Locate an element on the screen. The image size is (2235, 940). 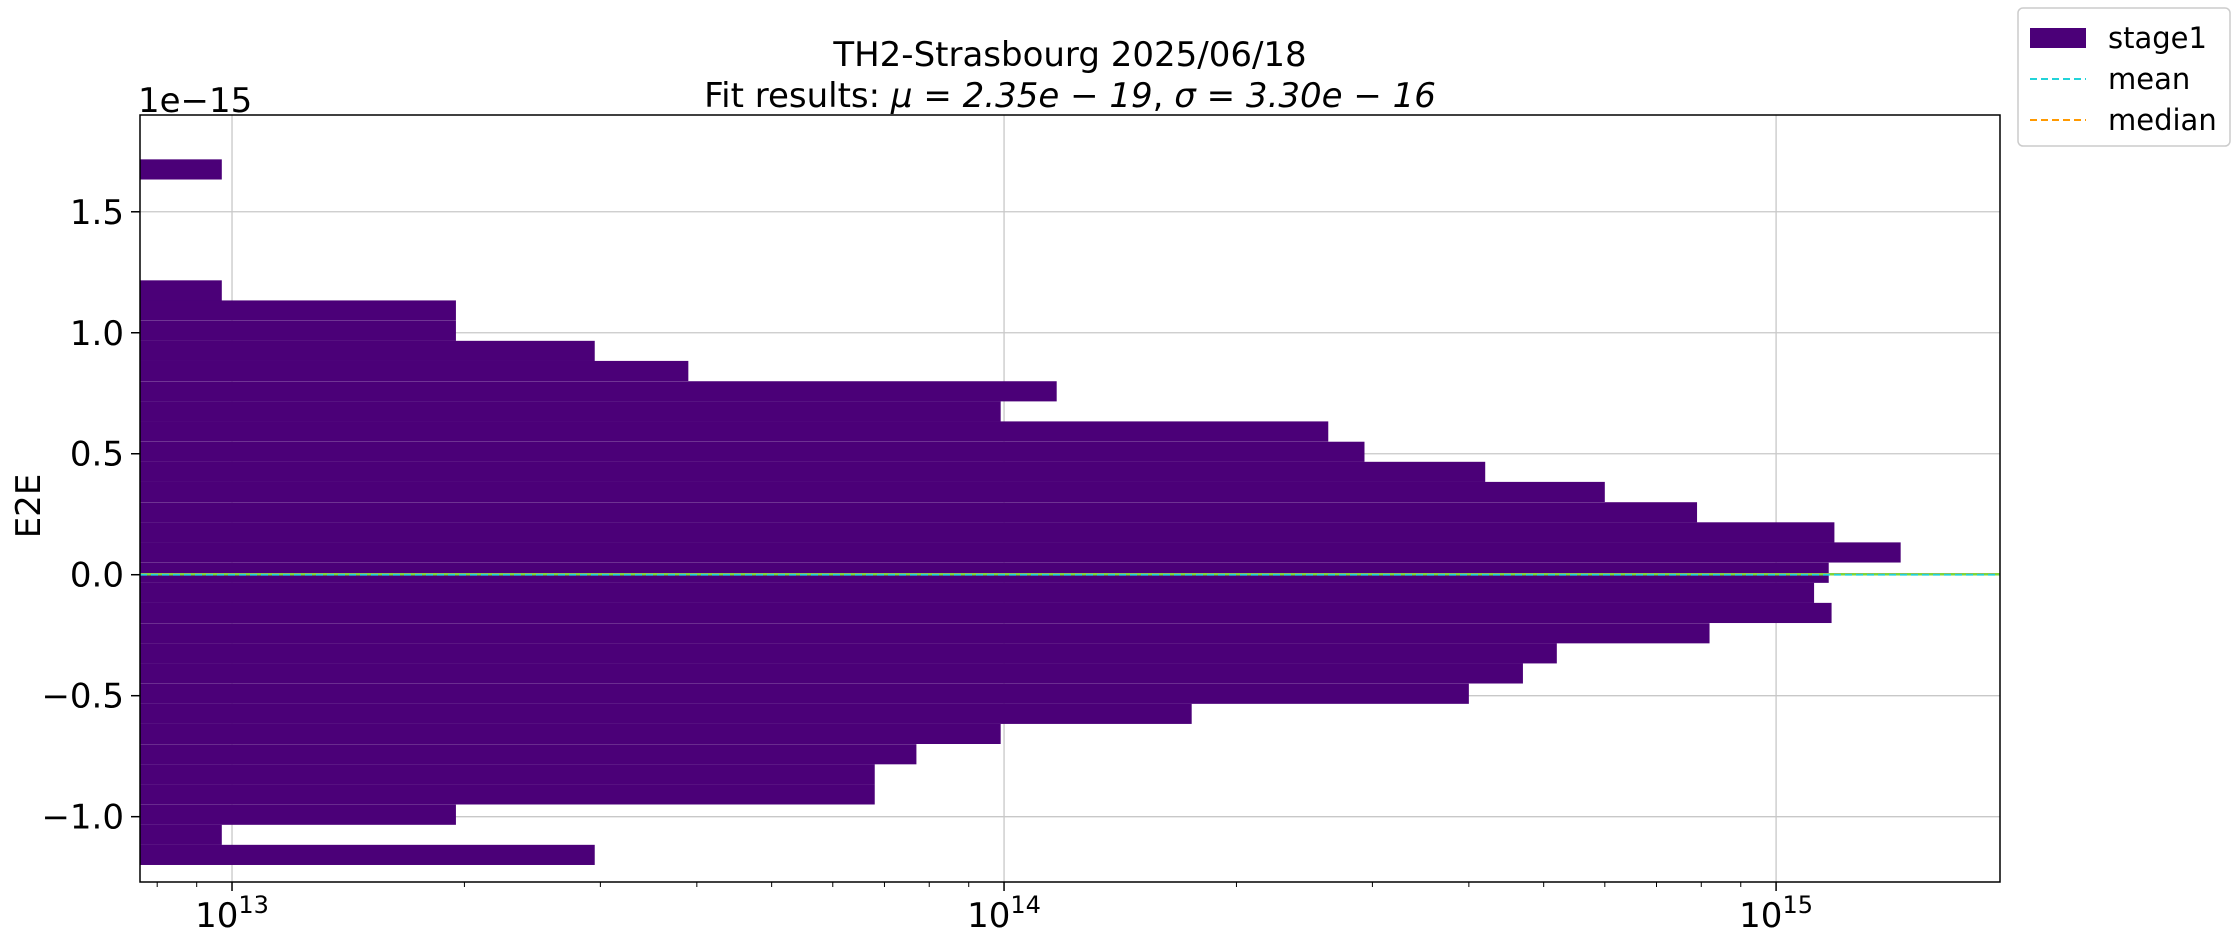
y-tick-label-4: −0.5 is located at coordinates (82, 697).